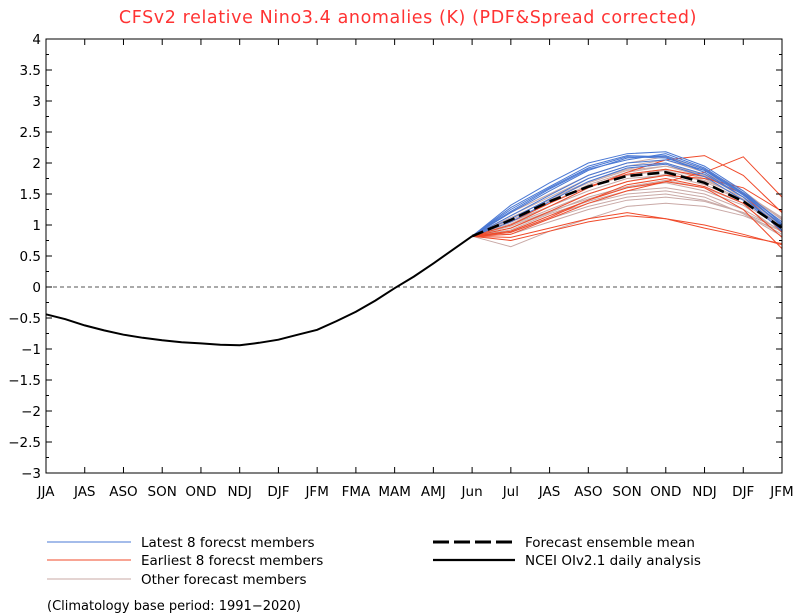 Image resolution: width=803 pixels, height=616 pixels. I want to click on y-tick-label: −2, so click(31, 412).